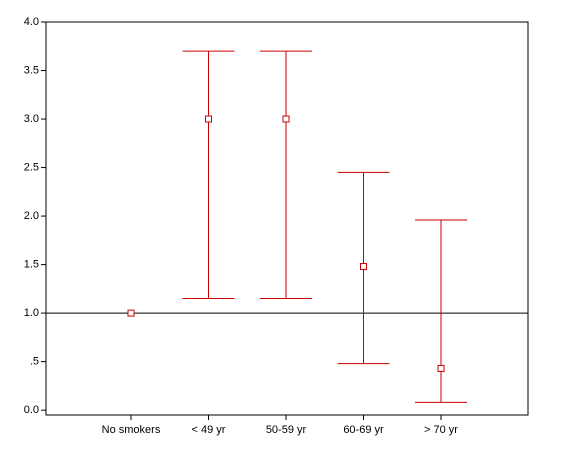 Image resolution: width=565 pixels, height=452 pixels. What do you see at coordinates (31, 216) in the screenshot?
I see `y-tick-label: 2.0` at bounding box center [31, 216].